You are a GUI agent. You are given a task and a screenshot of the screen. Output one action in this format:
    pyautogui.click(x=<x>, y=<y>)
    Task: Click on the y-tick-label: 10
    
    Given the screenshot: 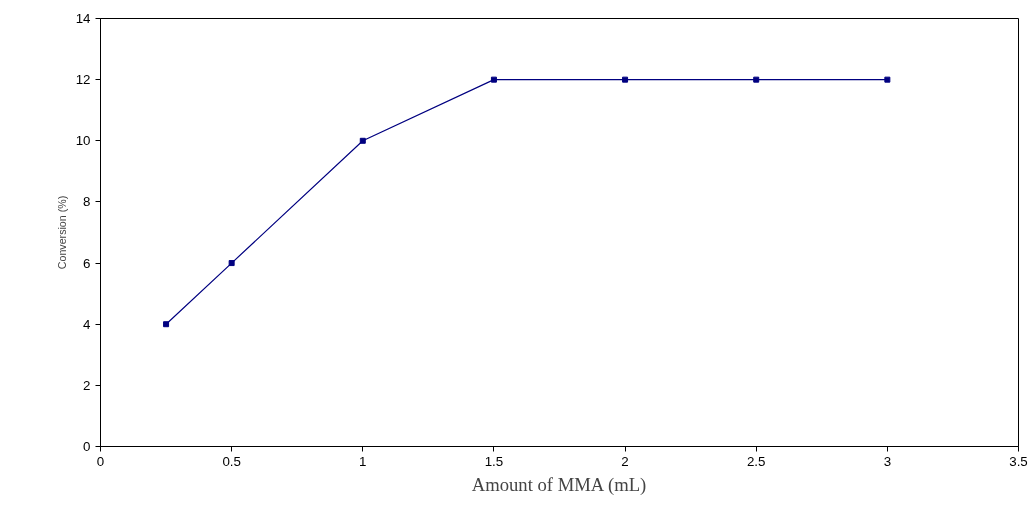 What is the action you would take?
    pyautogui.click(x=83, y=141)
    